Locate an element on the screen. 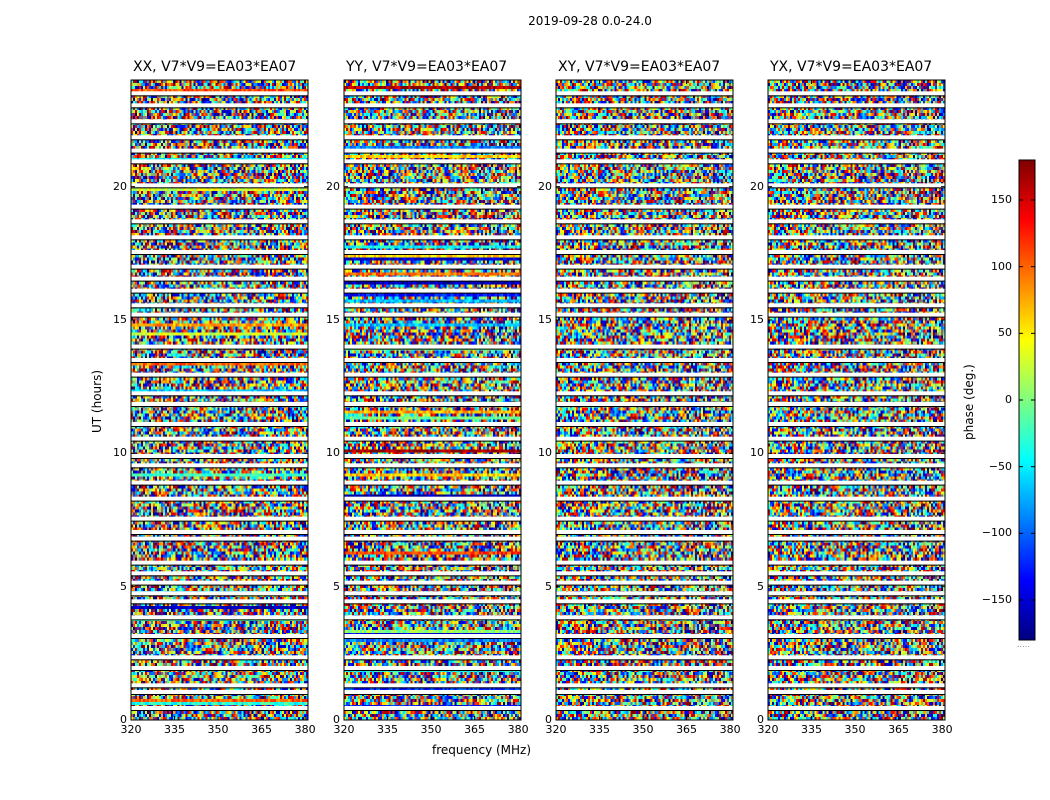 The height and width of the screenshot is (800, 1050). panel-xx is located at coordinates (219, 400).